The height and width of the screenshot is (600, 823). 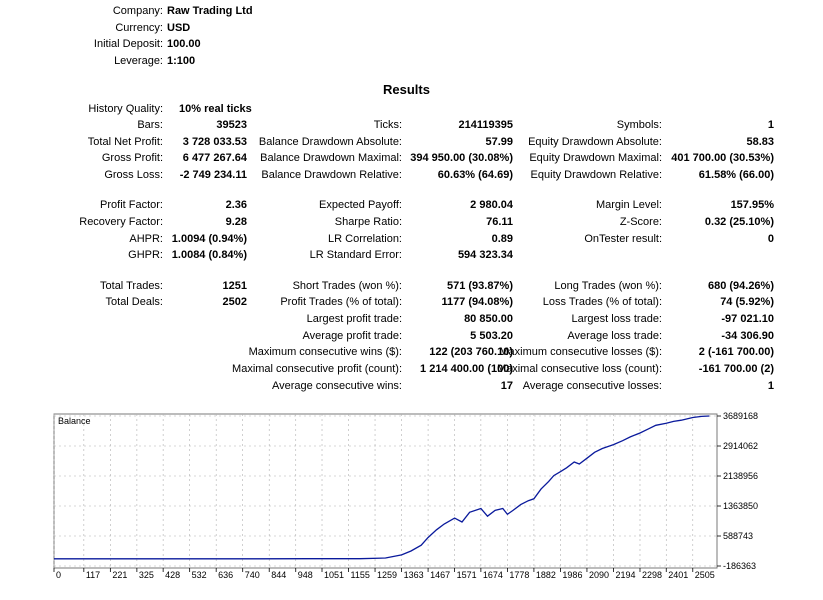 What do you see at coordinates (133, 175) in the screenshot?
I see `gross-loss-label: Gross Loss:` at bounding box center [133, 175].